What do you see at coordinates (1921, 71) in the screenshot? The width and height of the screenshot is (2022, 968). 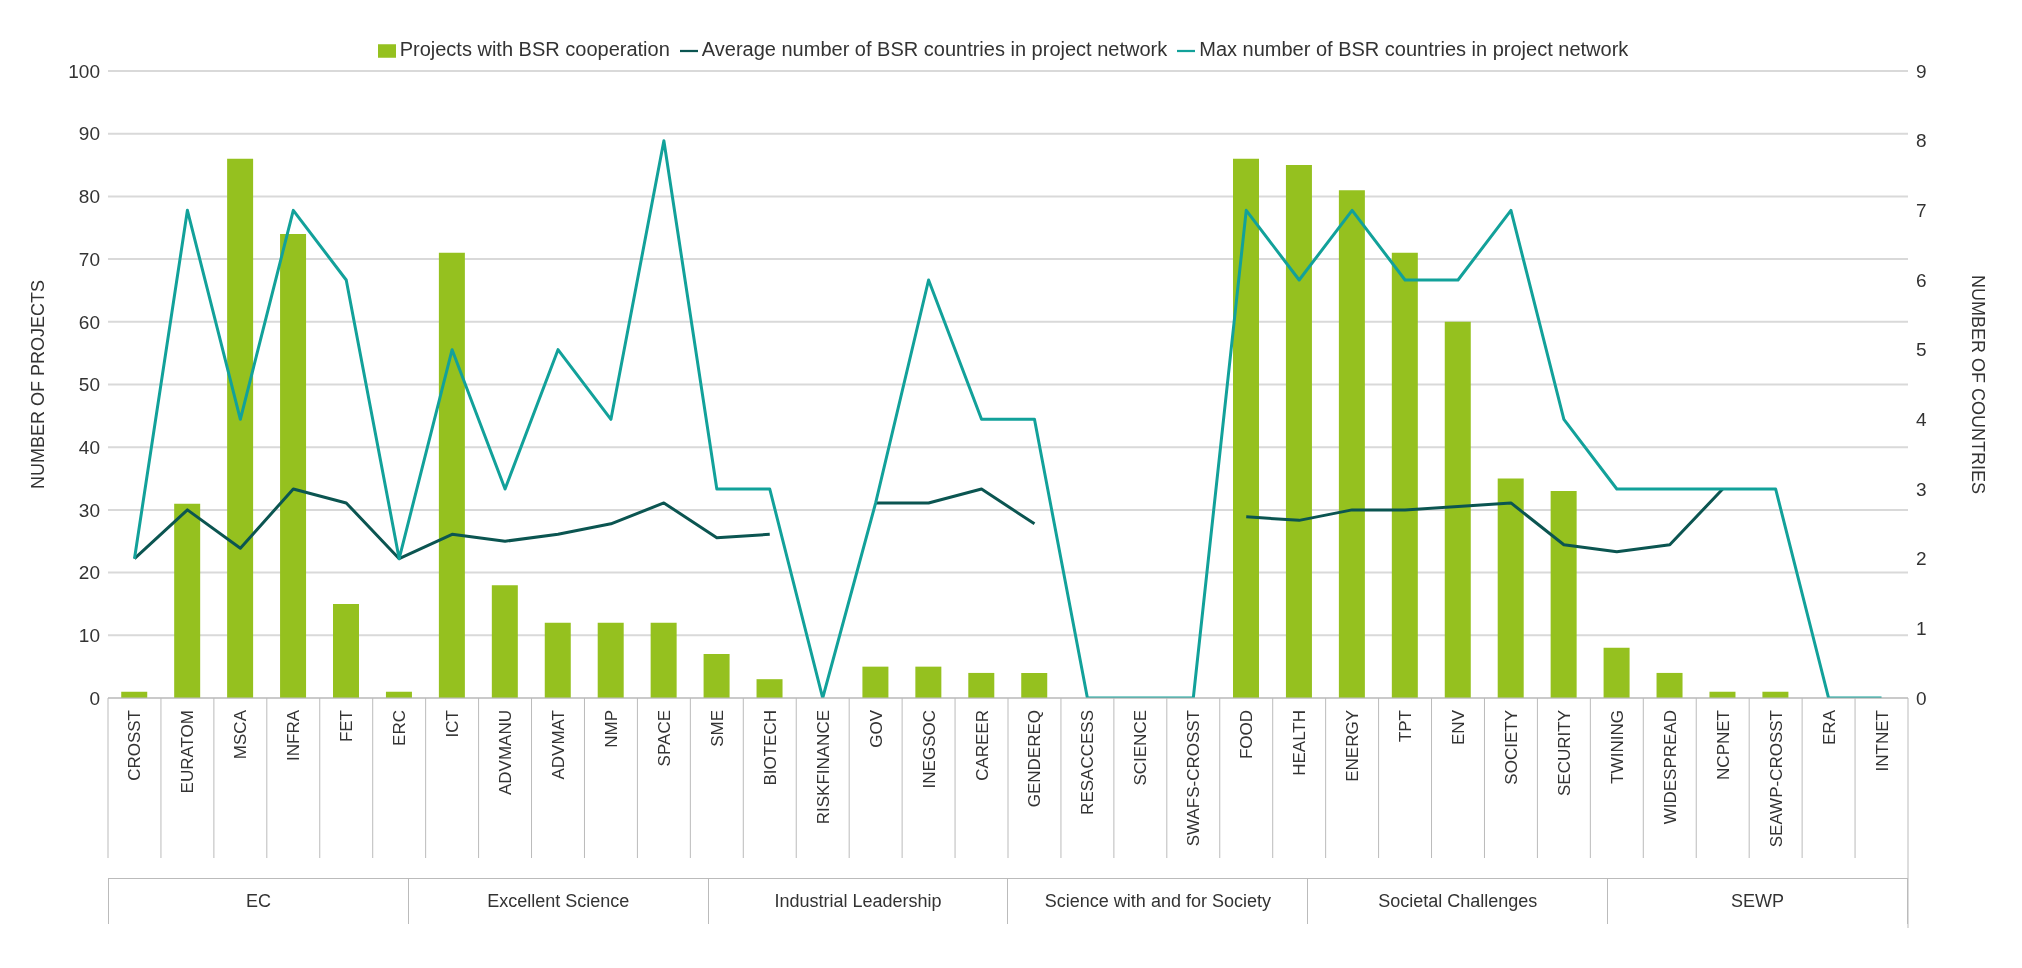 I see `y2-tick-label: 9` at bounding box center [1921, 71].